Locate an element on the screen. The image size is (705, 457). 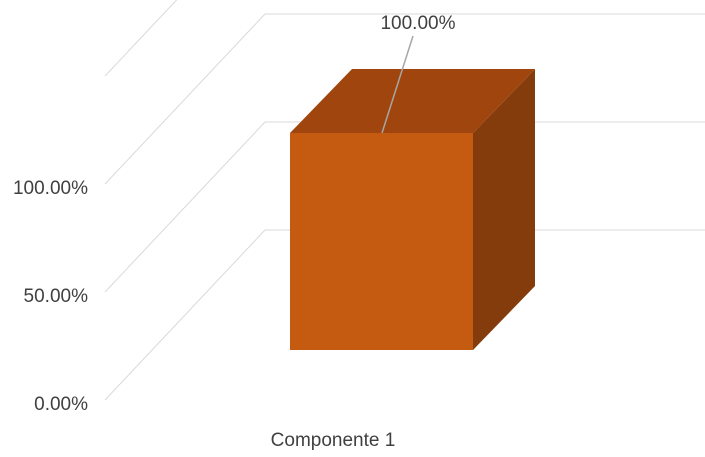
y-axis-ticks: 0.00% 50.00% 100.00% is located at coordinates (50, 296).